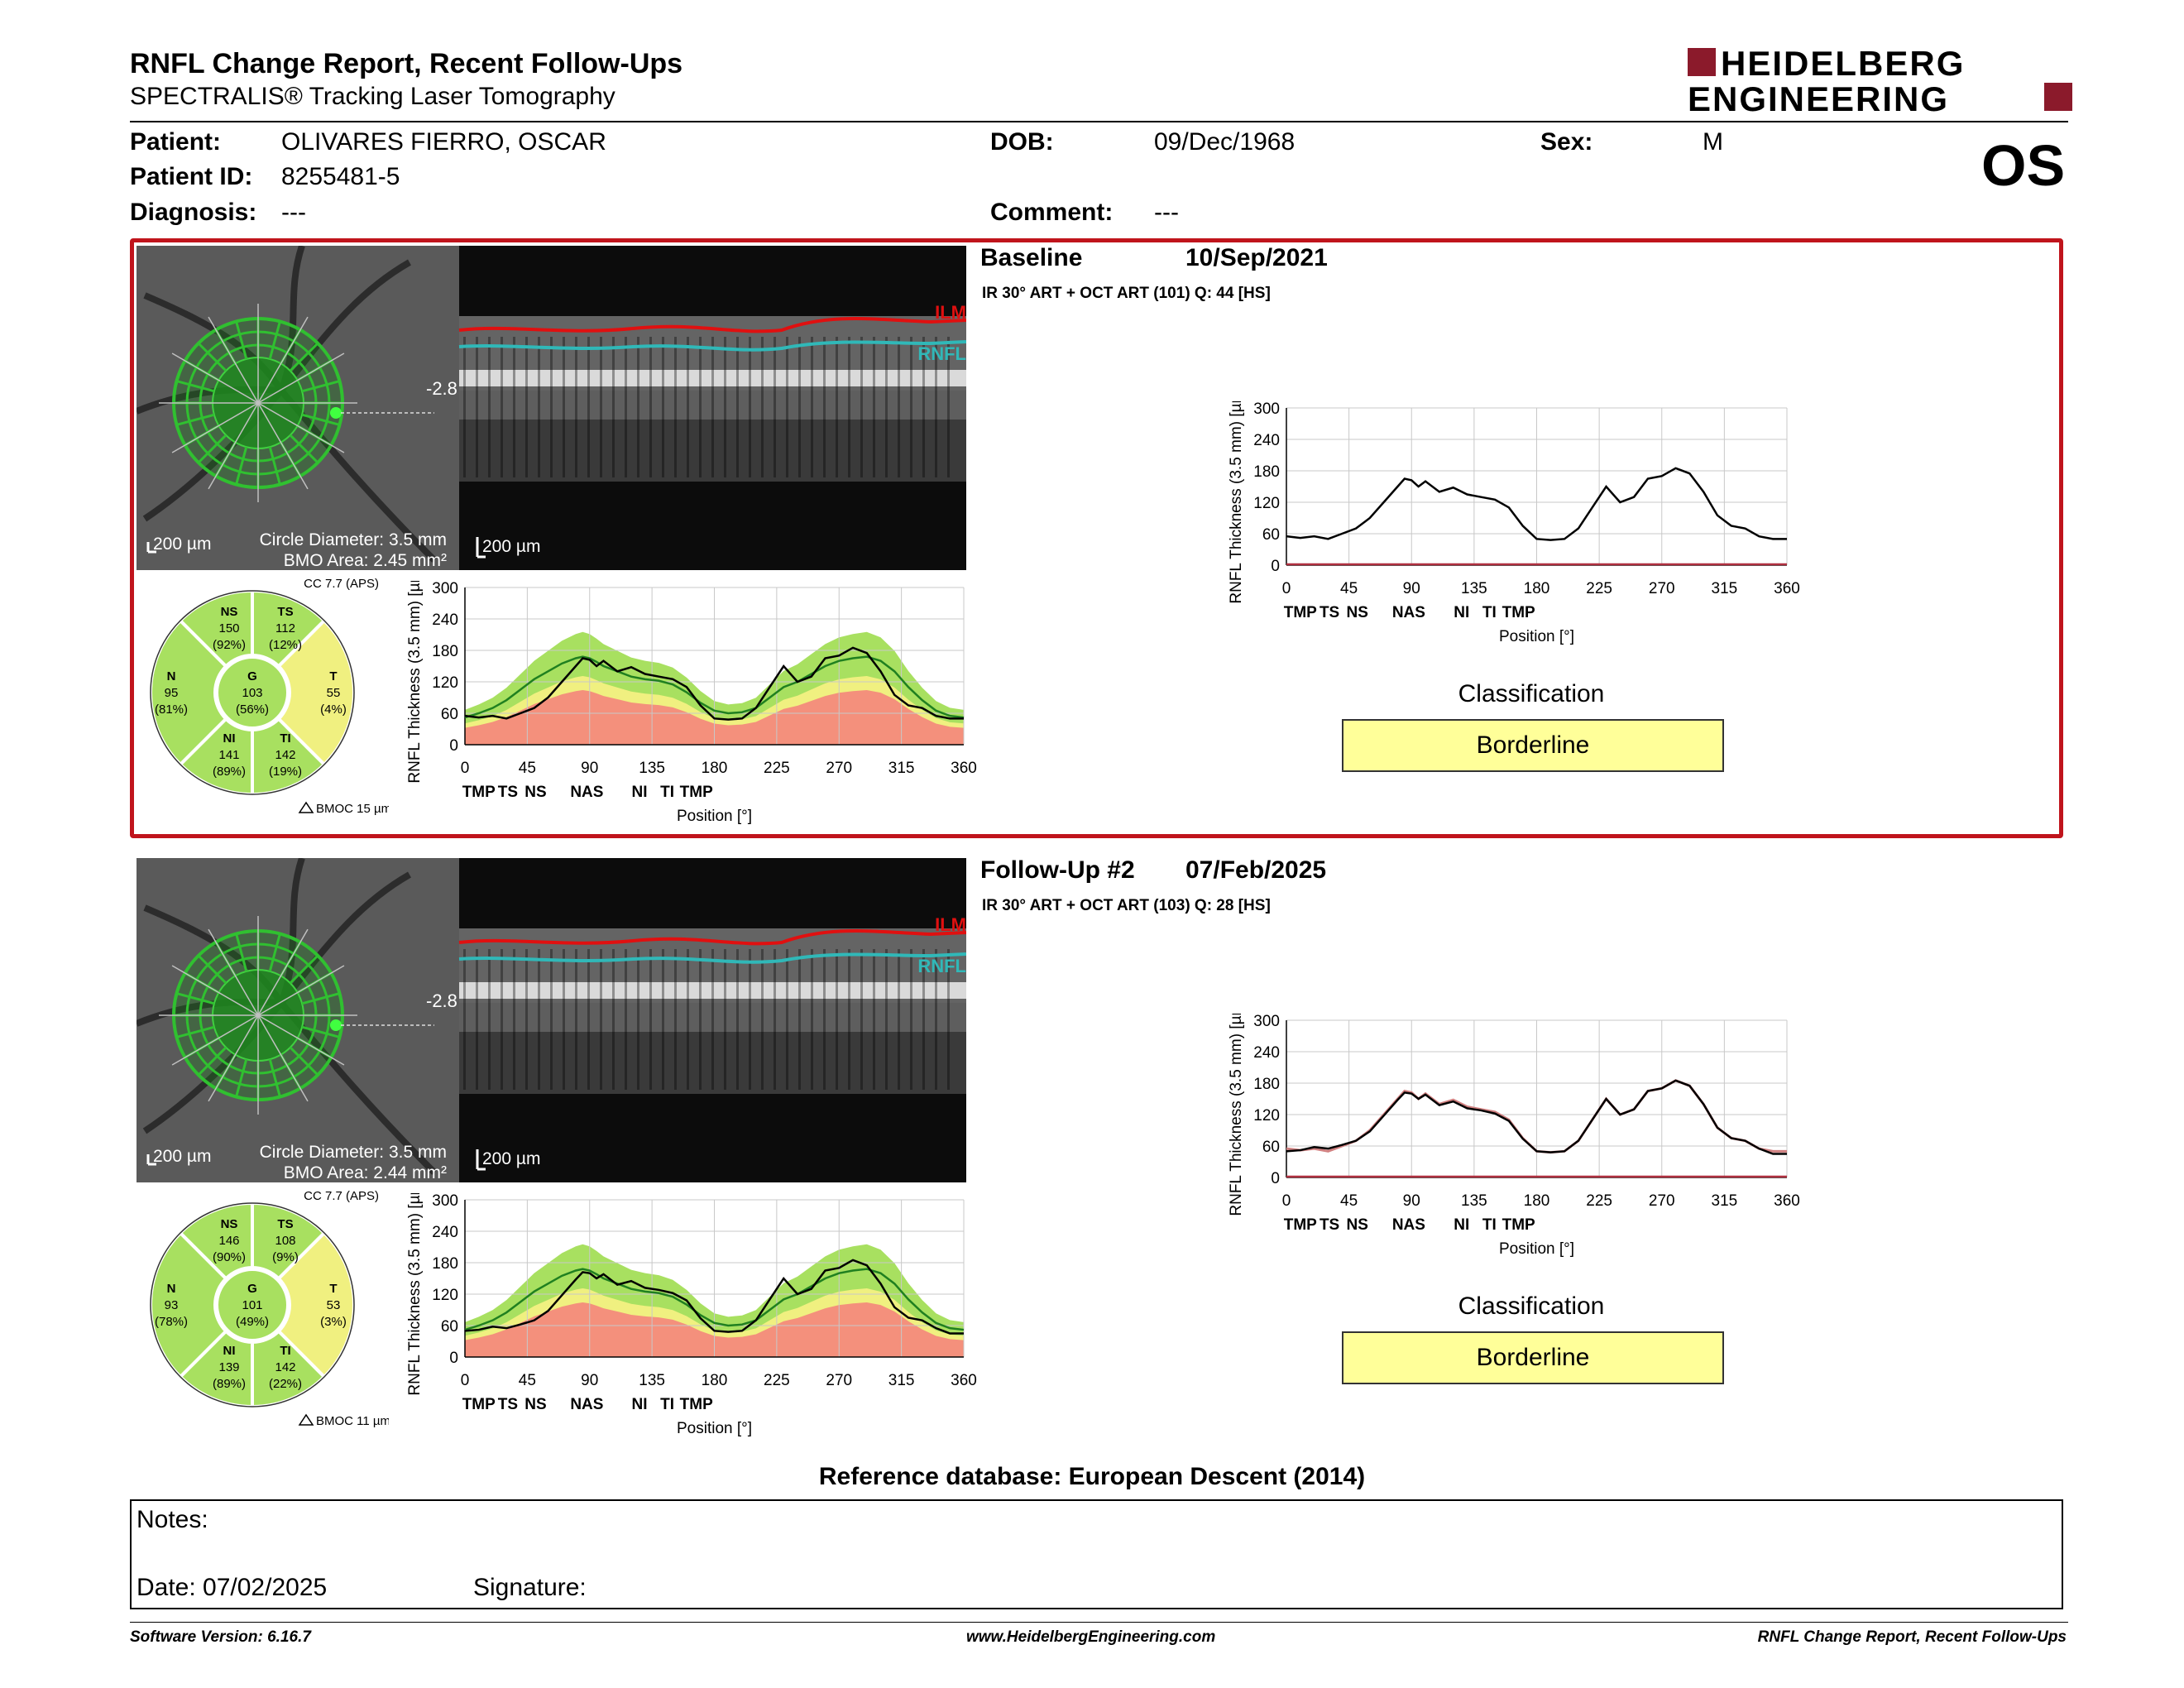 Image resolution: width=2184 pixels, height=1688 pixels. I want to click on sector-ni-value: 141, so click(228, 755).